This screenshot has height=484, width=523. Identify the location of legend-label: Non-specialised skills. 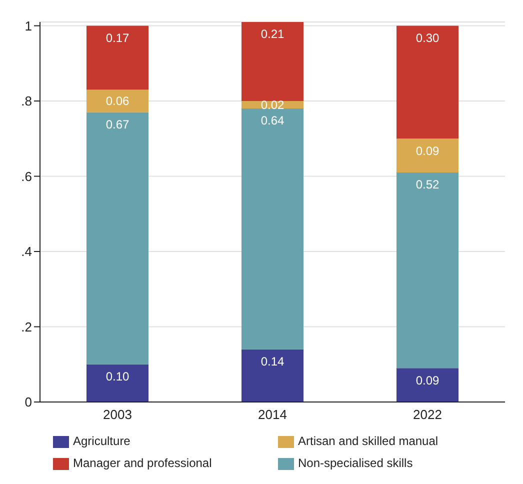
(355, 463).